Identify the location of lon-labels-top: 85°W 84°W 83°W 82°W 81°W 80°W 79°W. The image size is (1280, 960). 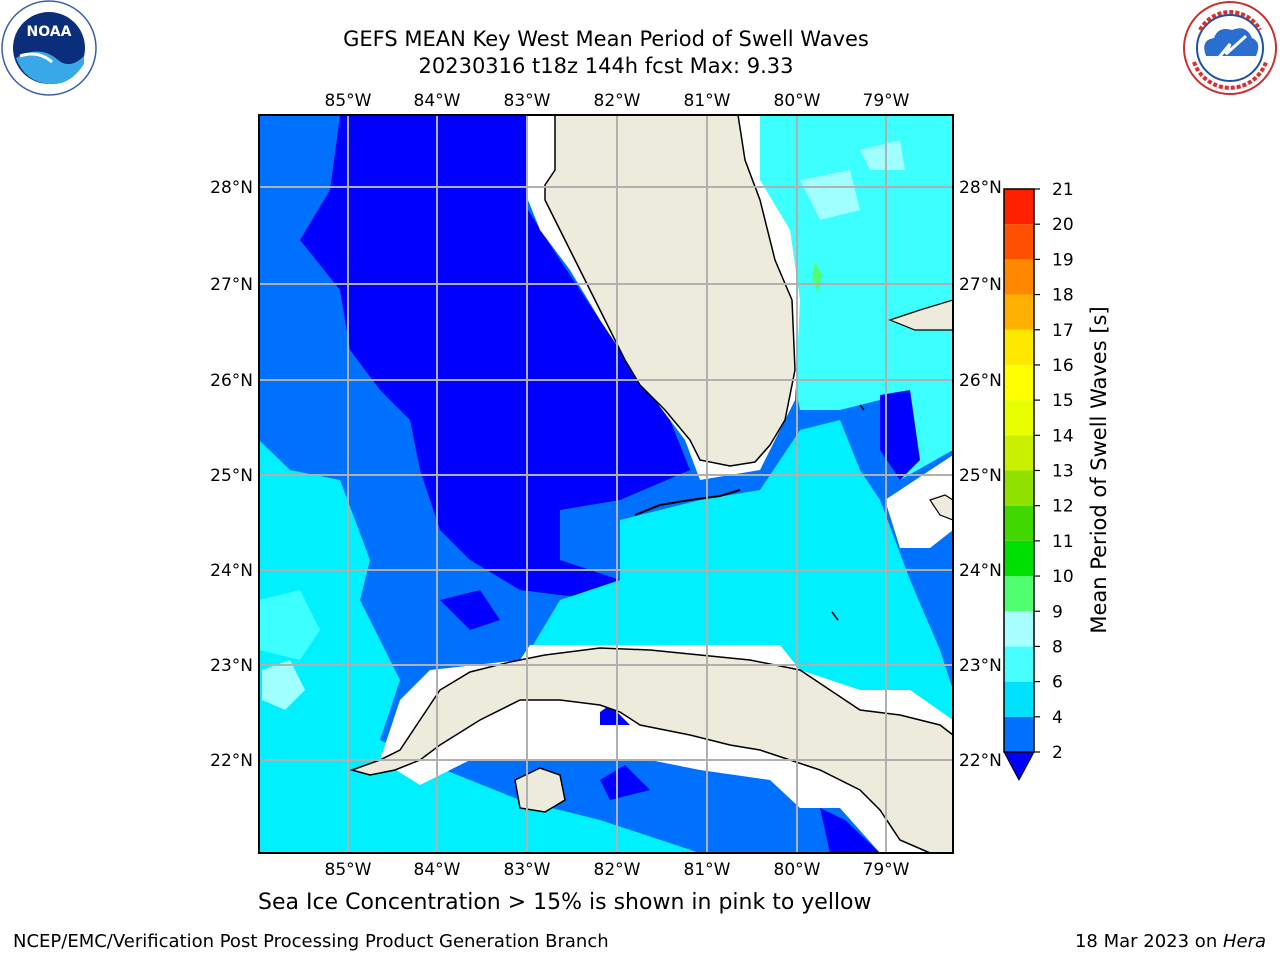
(617, 101).